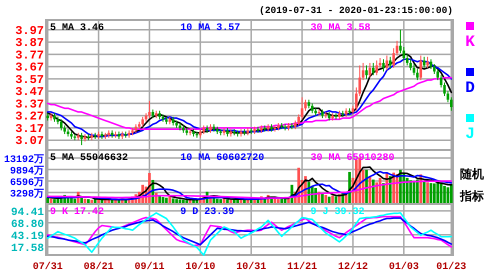 The height and width of the screenshot is (275, 500). Describe the element at coordinates (222, 158) in the screenshot. I see `text: 10 MA 60602720` at that location.